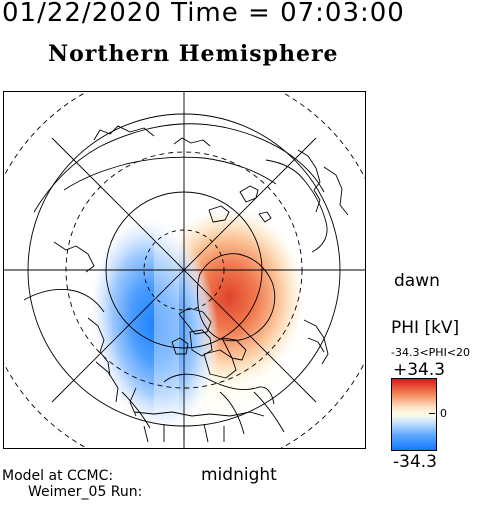 The width and height of the screenshot is (484, 508). What do you see at coordinates (443, 413) in the screenshot?
I see `colorbar-zero-label: 0` at bounding box center [443, 413].